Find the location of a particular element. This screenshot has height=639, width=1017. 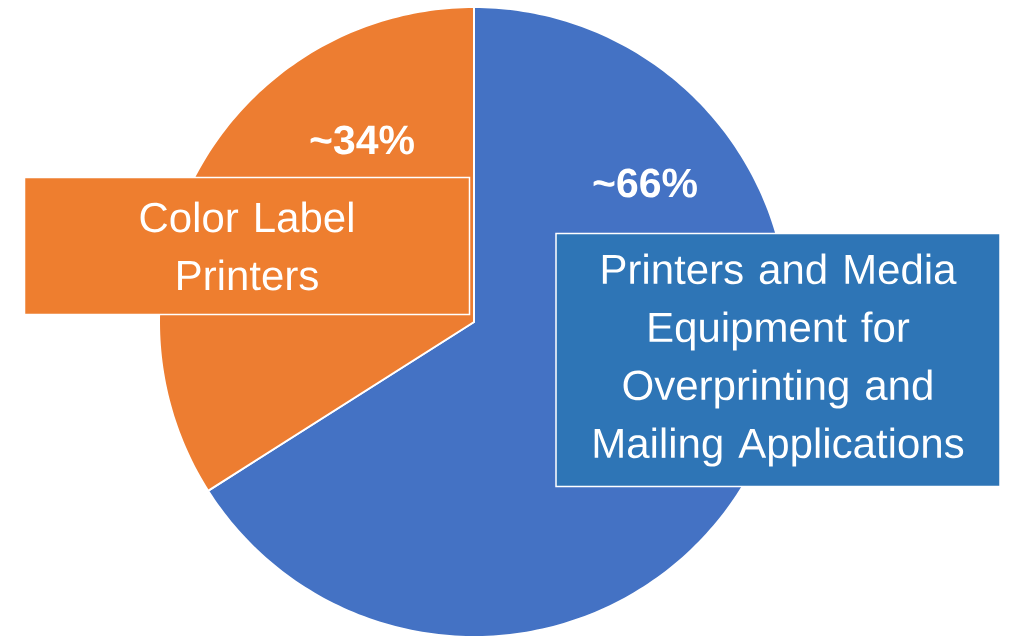

slice-label: Color Label Printers is located at coordinates (246, 246).